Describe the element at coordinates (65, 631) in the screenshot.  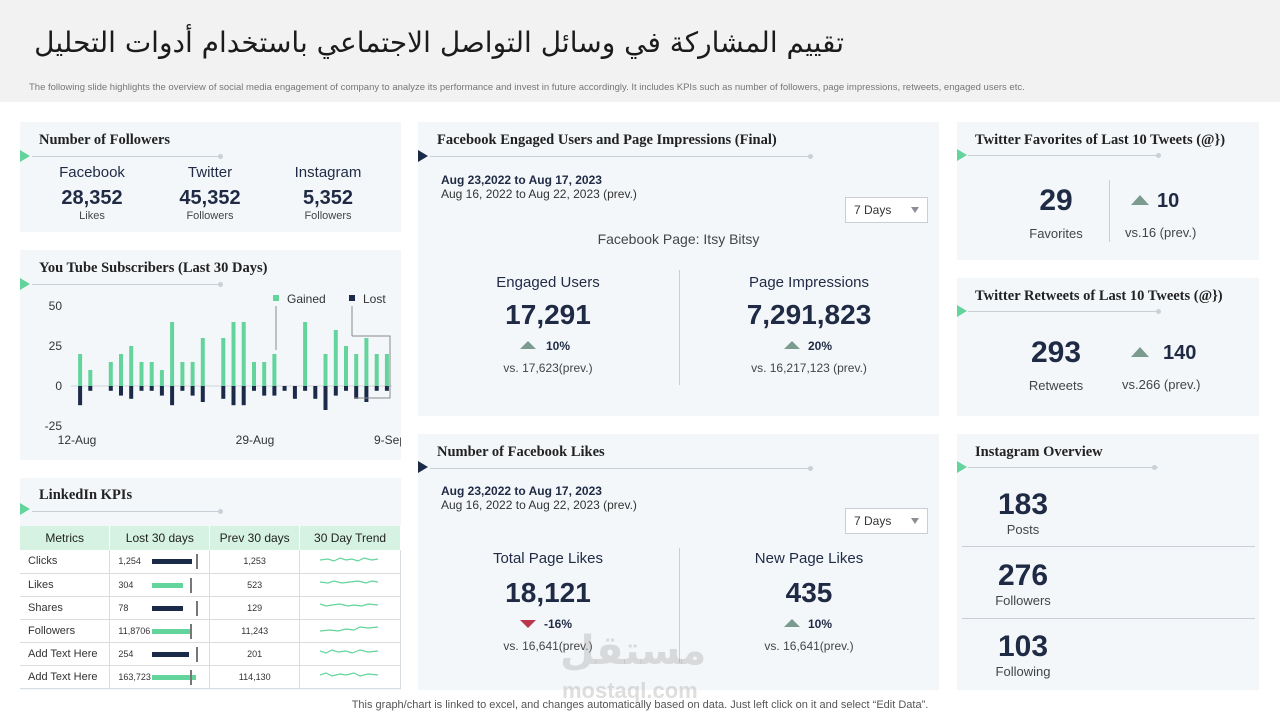
I see `metric-cell: Followers` at that location.